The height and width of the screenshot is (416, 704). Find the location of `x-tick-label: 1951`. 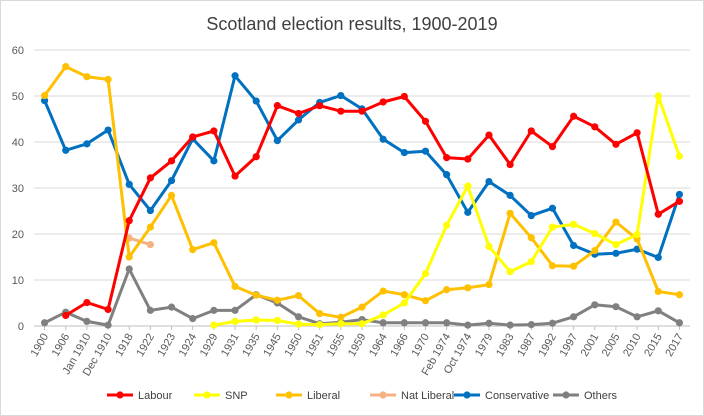

x-tick-label: 1951 is located at coordinates (315, 345).